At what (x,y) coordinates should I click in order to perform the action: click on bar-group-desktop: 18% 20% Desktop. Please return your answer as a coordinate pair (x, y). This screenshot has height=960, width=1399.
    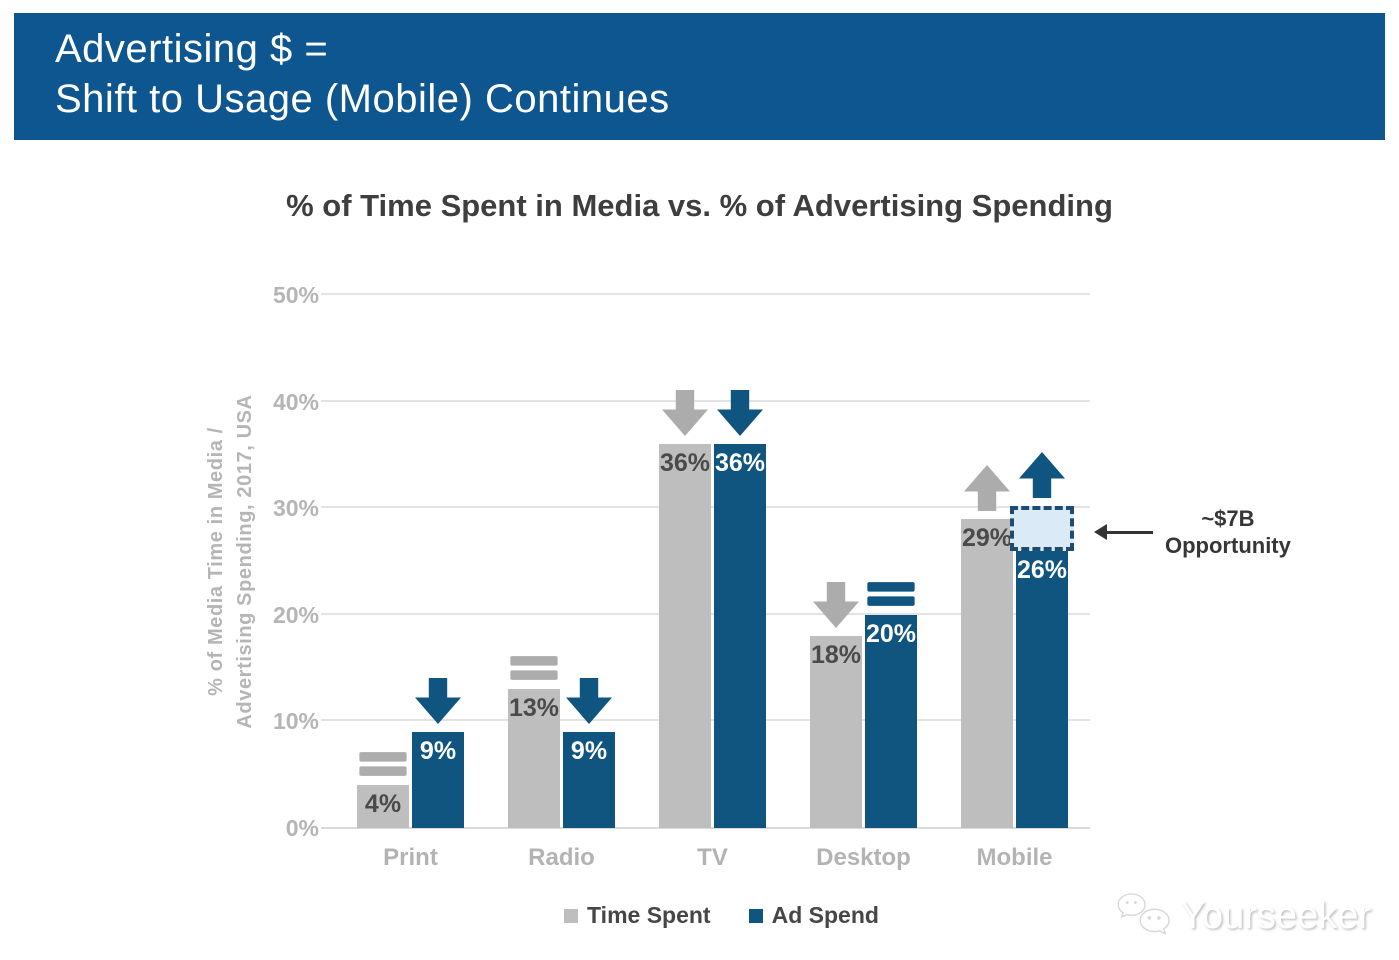
    Looking at the image, I should click on (863, 726).